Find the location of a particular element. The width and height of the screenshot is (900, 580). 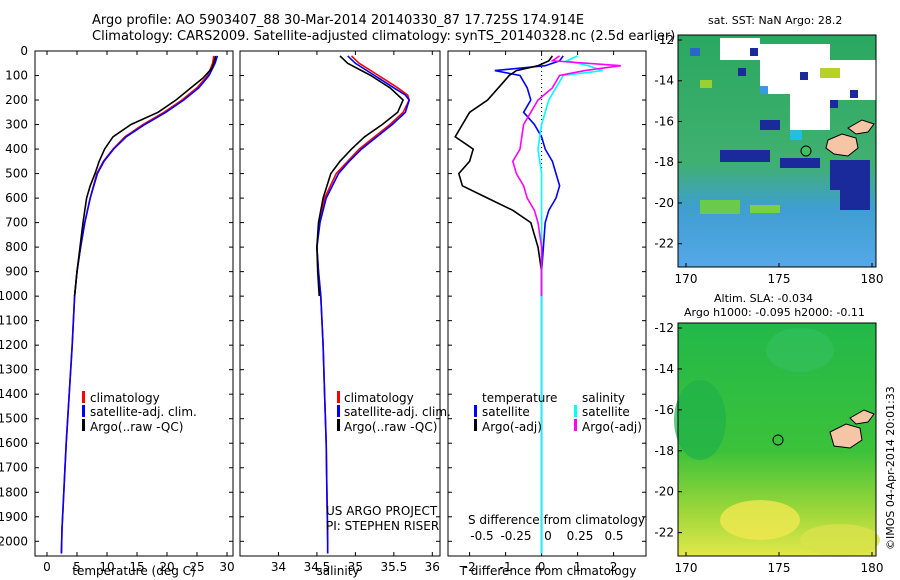

salinity-xlabel: salinity is located at coordinates (337, 571).